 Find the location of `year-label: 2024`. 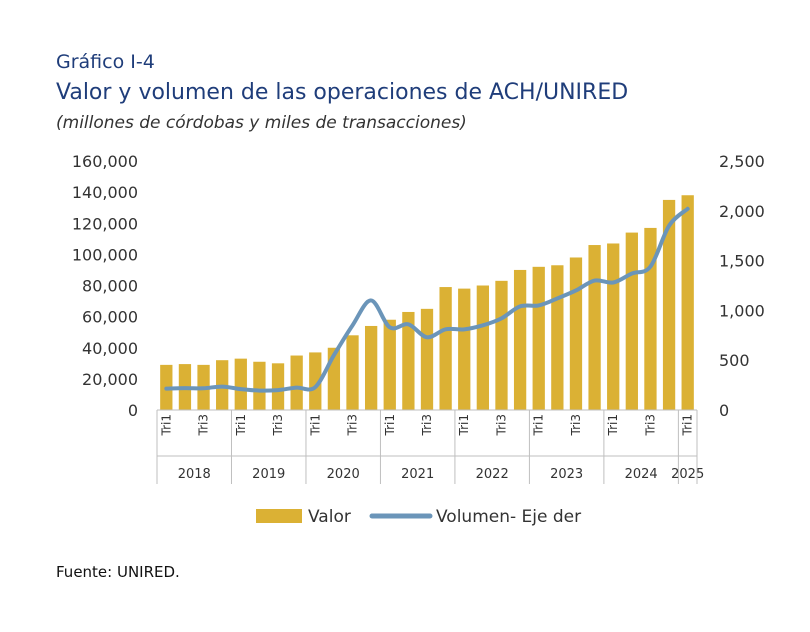

year-label: 2024 is located at coordinates (641, 474).